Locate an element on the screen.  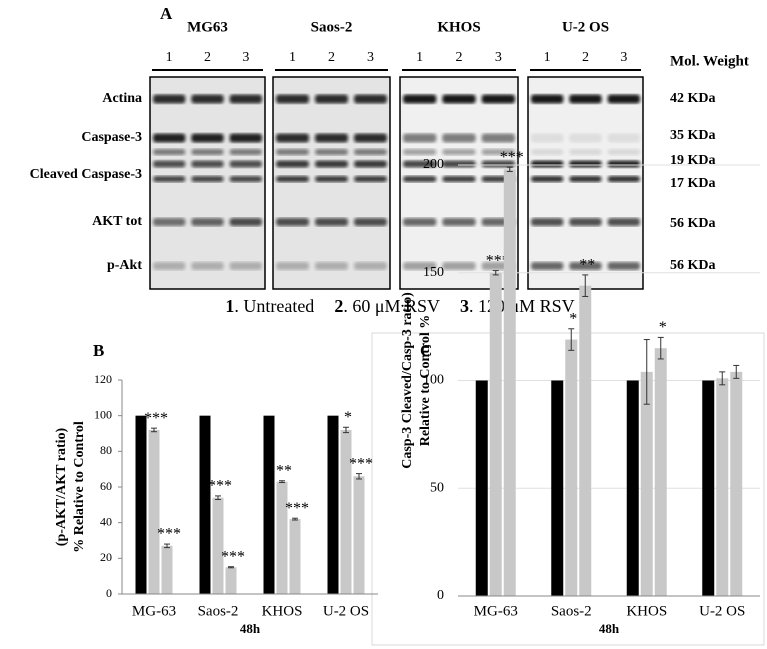
blot-box is located at coordinates (207, 183).